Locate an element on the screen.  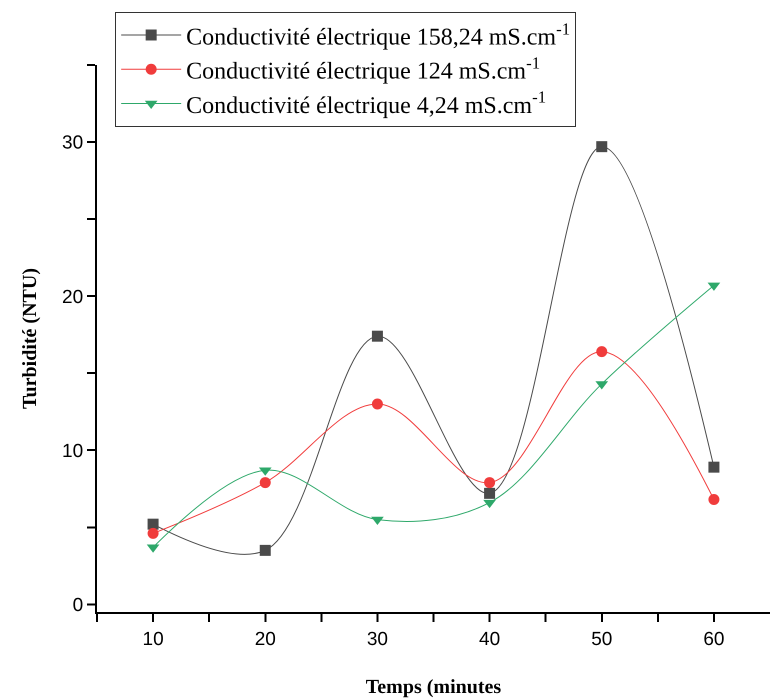
y-tick-label: 0 is located at coordinates (78, 605).